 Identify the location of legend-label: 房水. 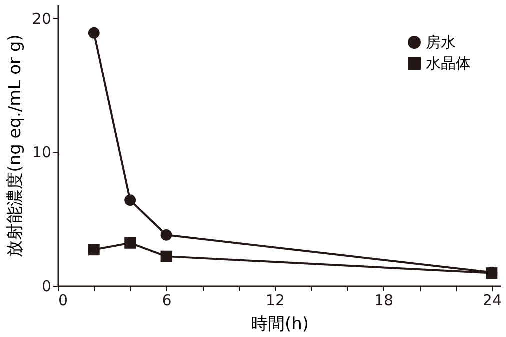
(441, 43).